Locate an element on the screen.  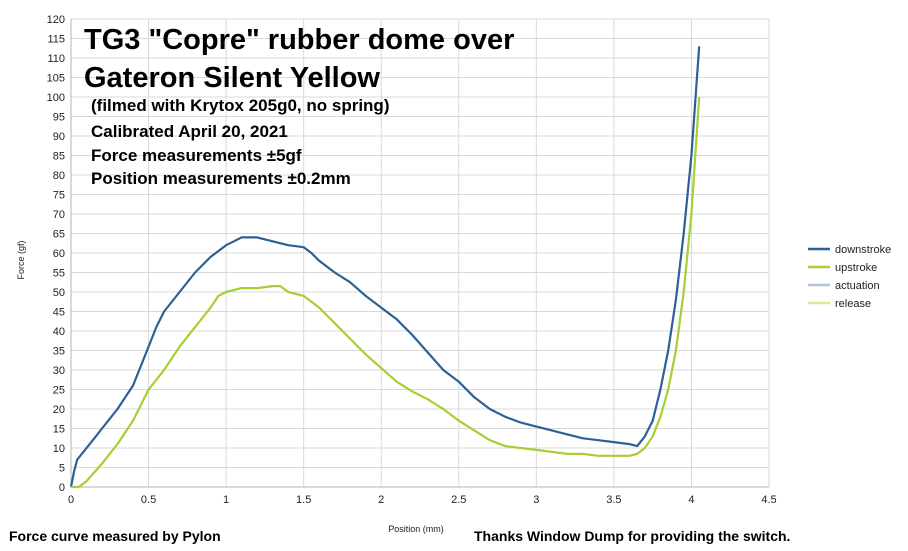
chart-annotation-line: TG3 "Copre" rubber dome over is located at coordinates (299, 40).